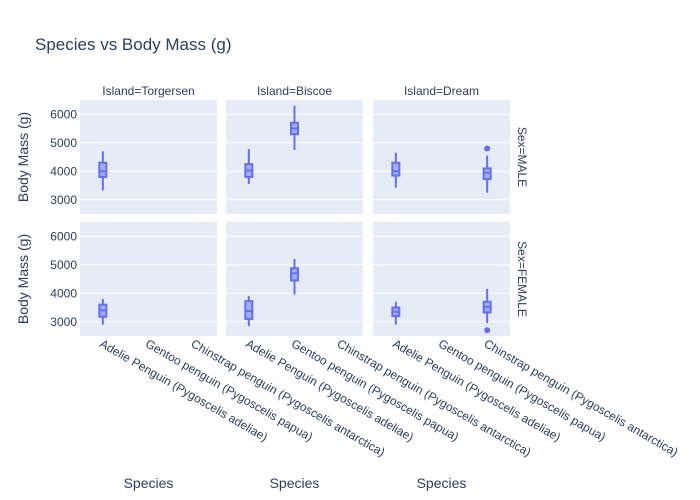 The height and width of the screenshot is (500, 700). What do you see at coordinates (133, 44) in the screenshot?
I see `chart-title: Species vs Body Mass (g)` at bounding box center [133, 44].